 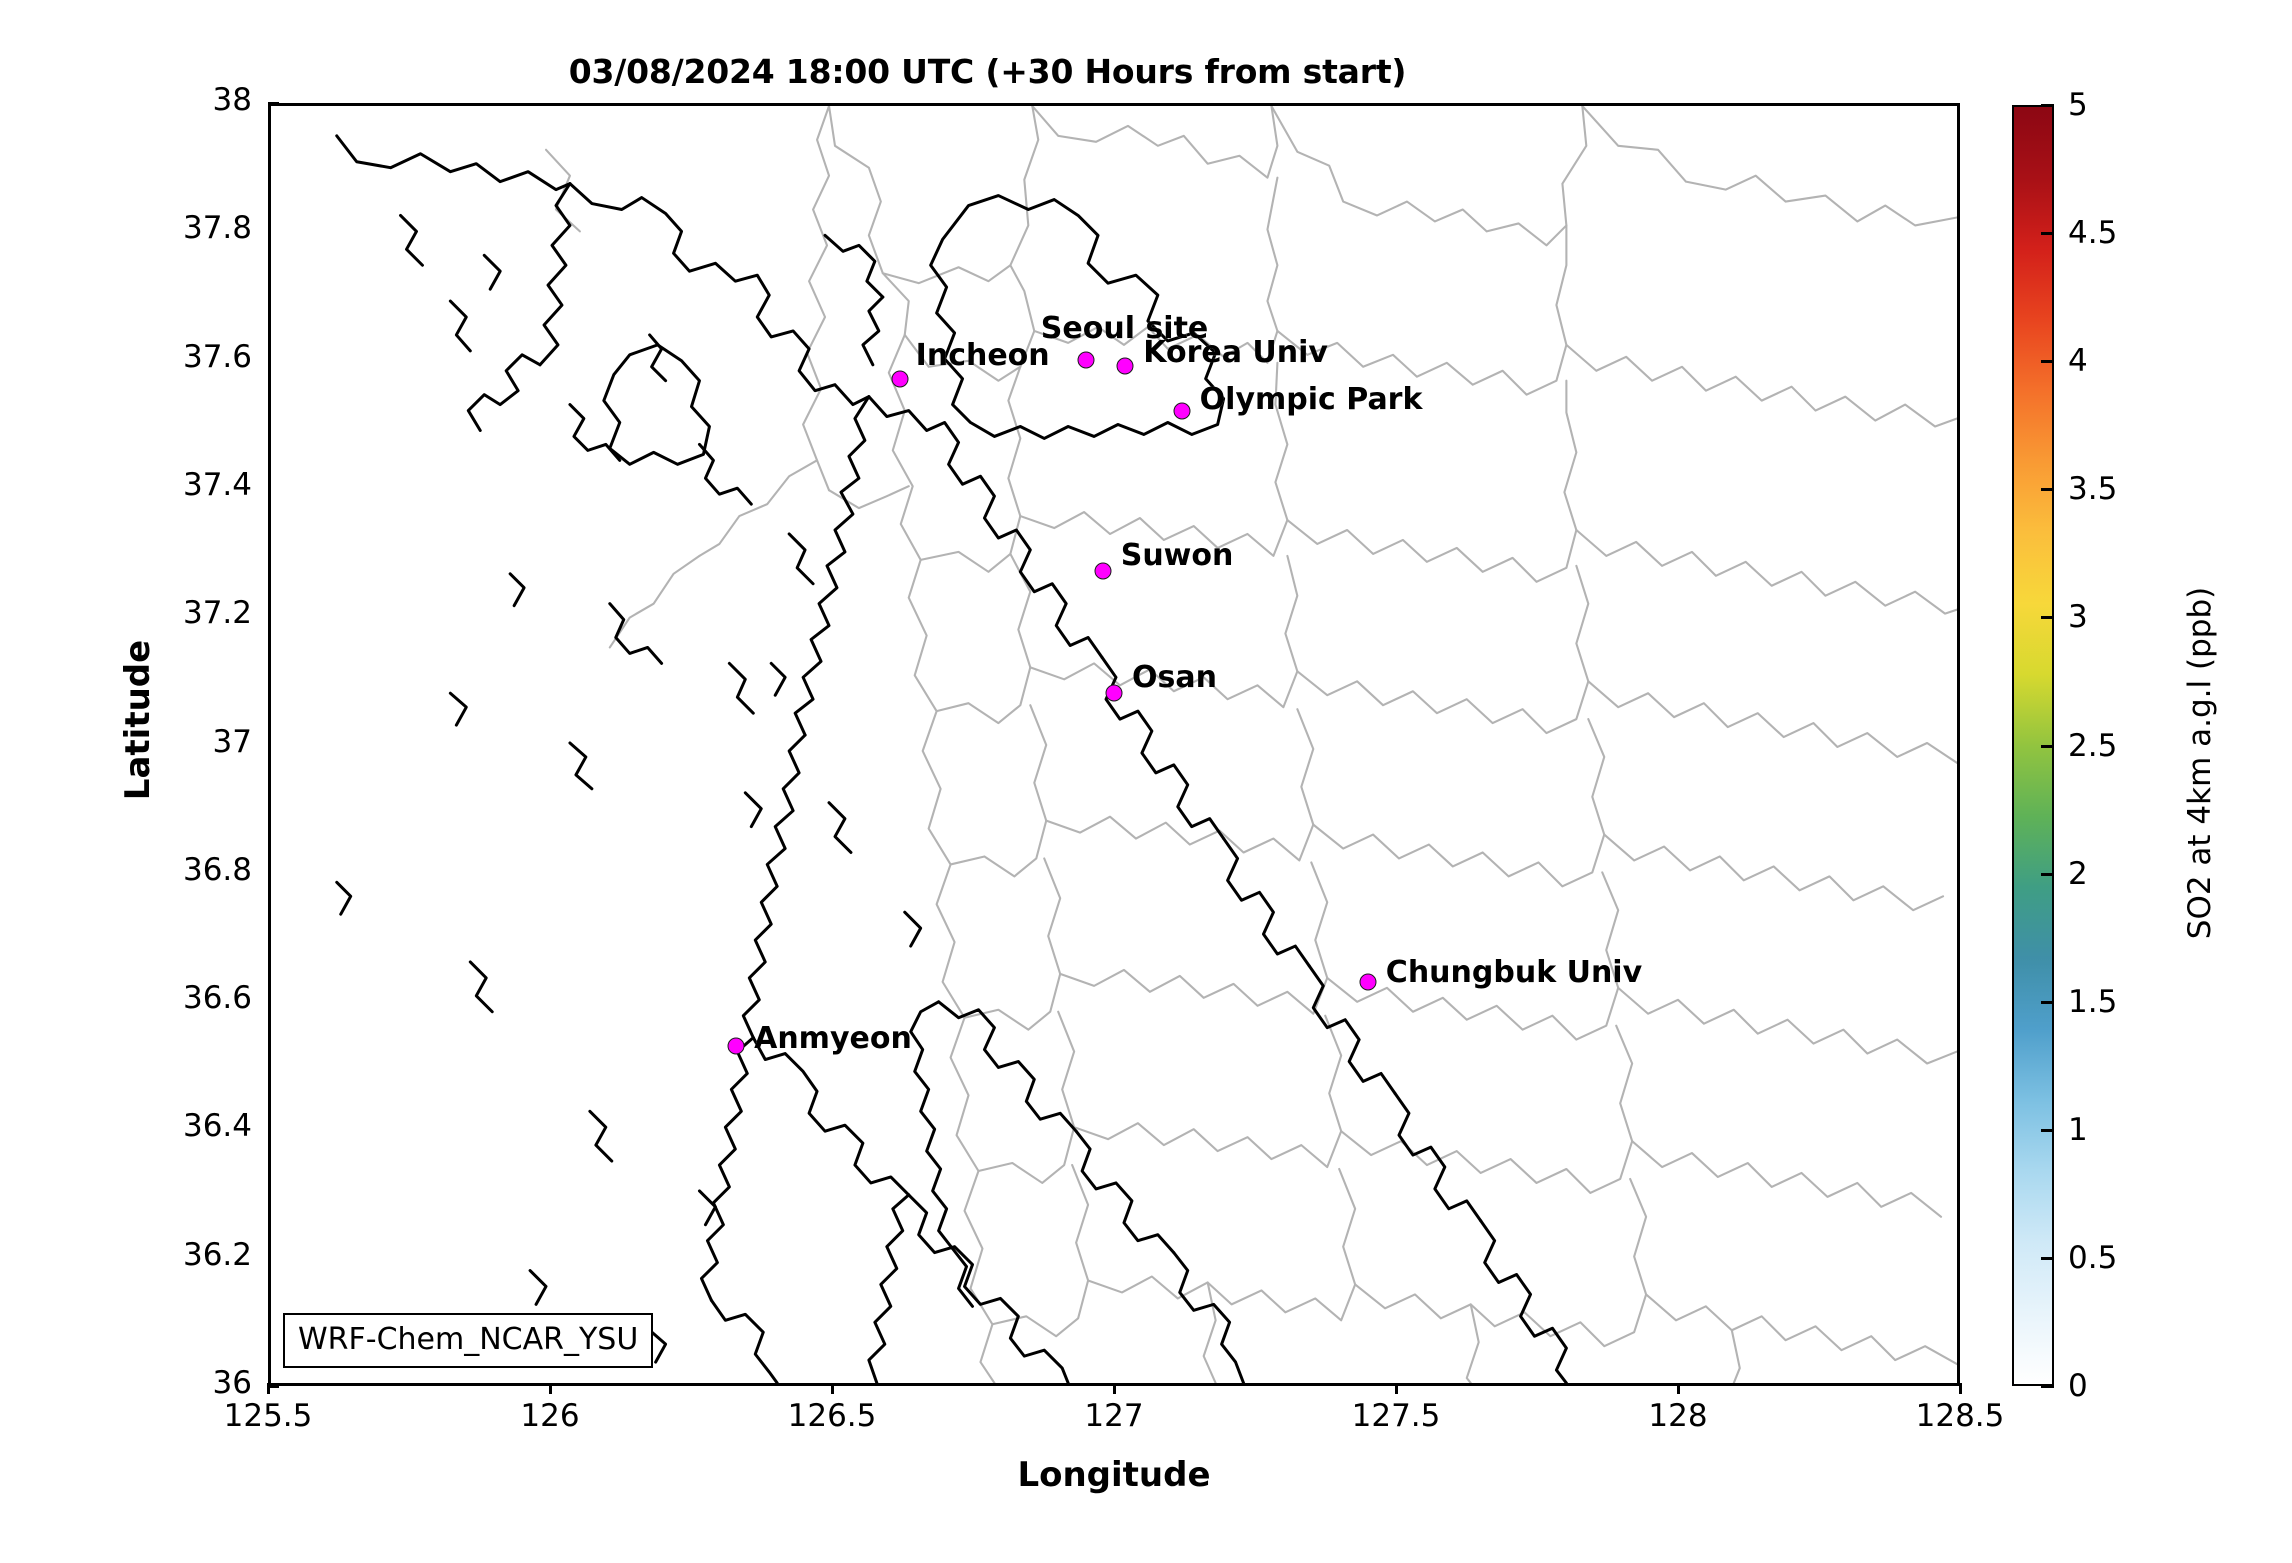 What do you see at coordinates (273, 1386) in the screenshot?
I see `y-tick-mark` at bounding box center [273, 1386].